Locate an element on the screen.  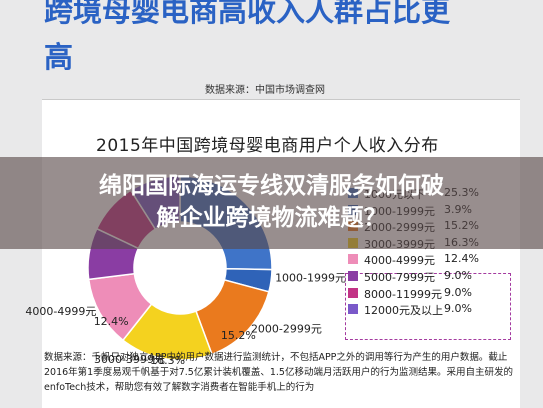
slice-label-2000-2999: 2000-2999元 is located at coordinates (286, 329).